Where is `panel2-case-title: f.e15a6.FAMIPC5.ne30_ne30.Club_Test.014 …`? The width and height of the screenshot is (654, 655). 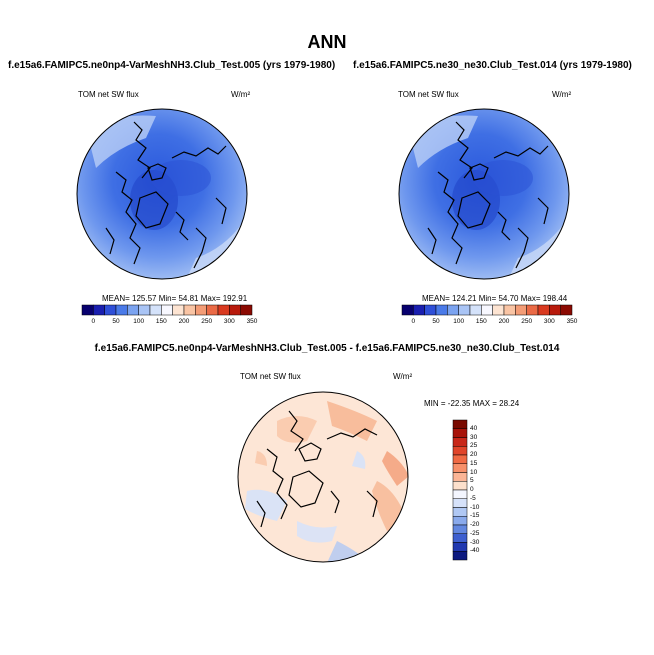 panel2-case-title: f.e15a6.FAMIPC5.ne30_ne30.Club_Test.014 … is located at coordinates (492, 65).